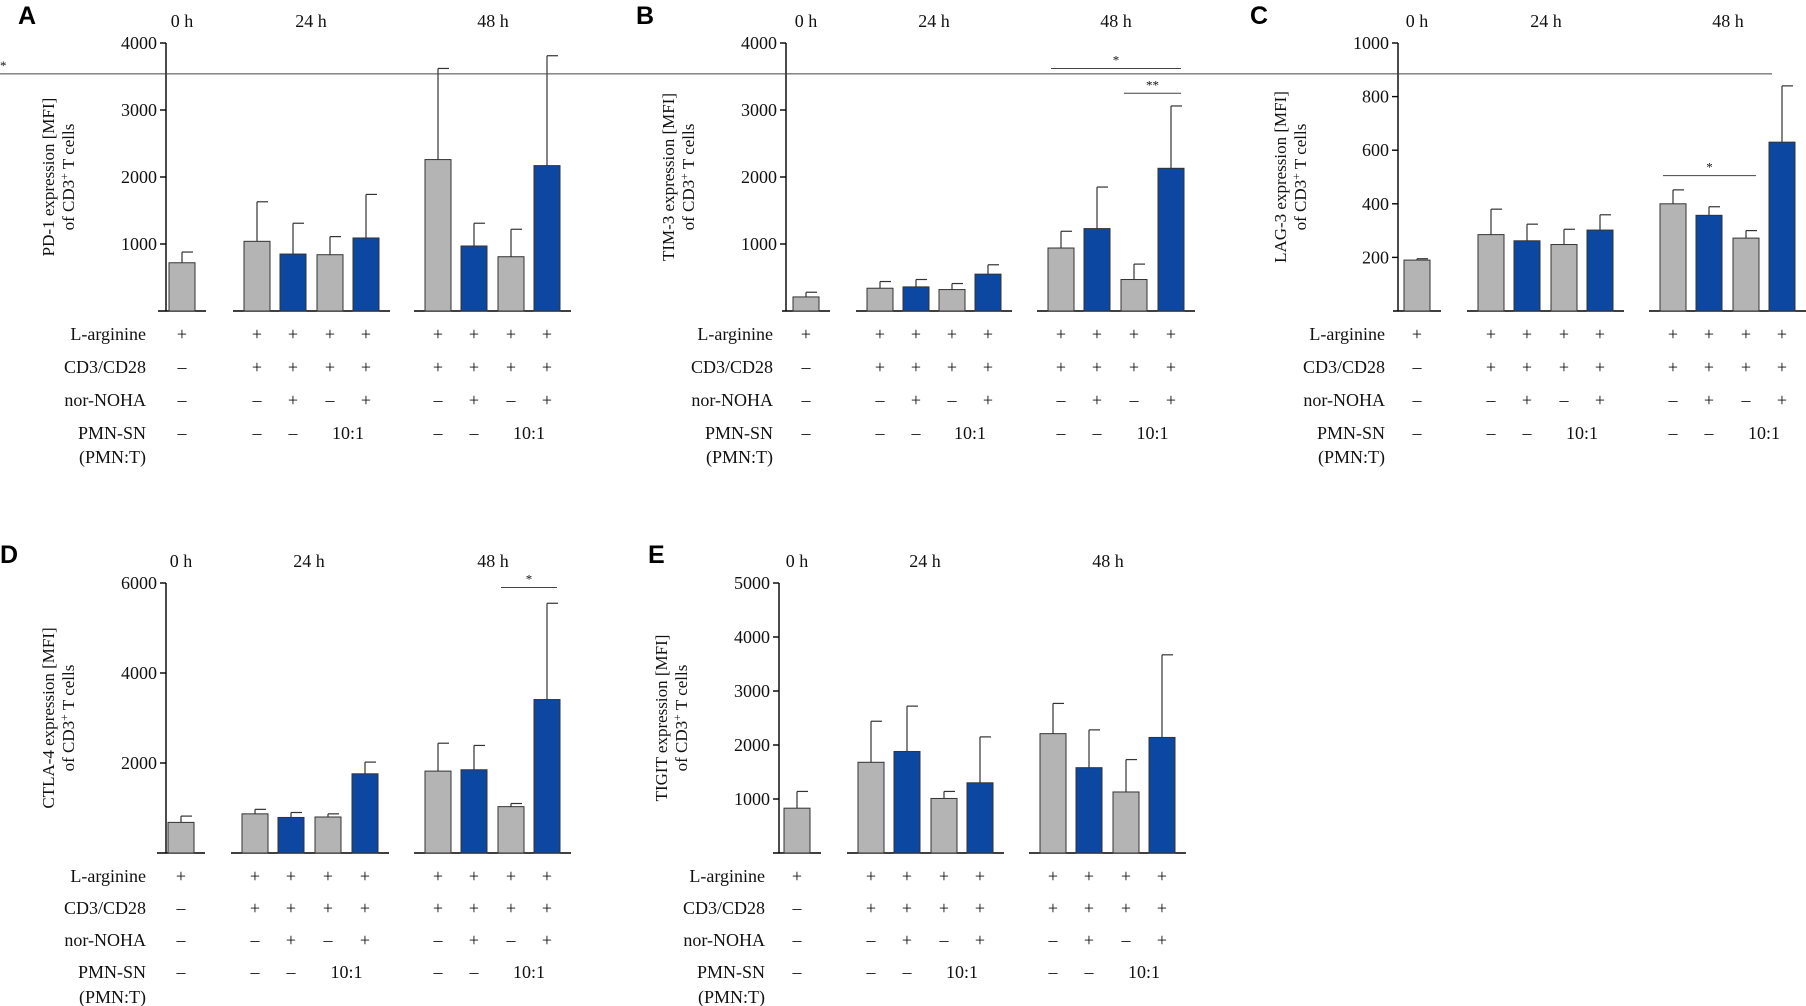 Image resolution: width=1806 pixels, height=1006 pixels. Describe the element at coordinates (1344, 367) in the screenshot. I see `condition-row-label: CD3/CD28` at that location.